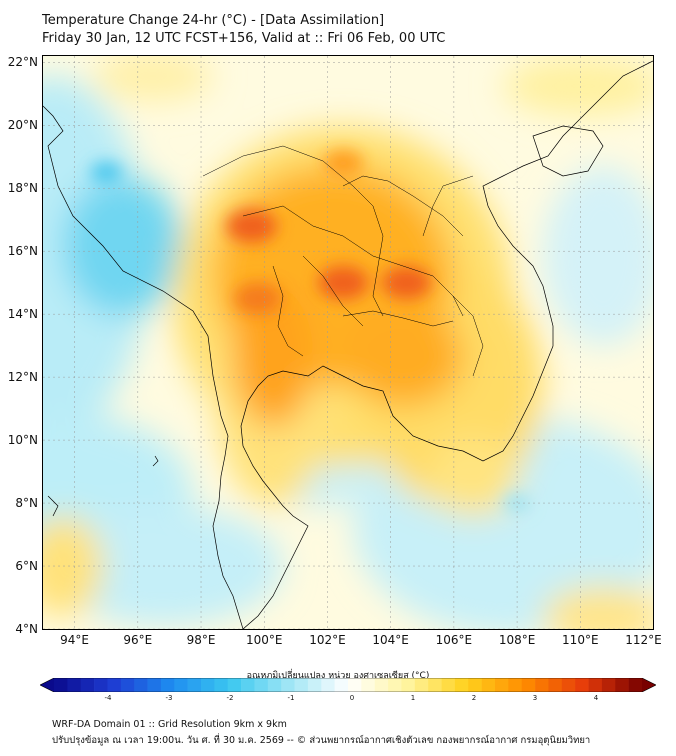  I want to click on latitude-tick-label: 18°N, so click(22, 188).